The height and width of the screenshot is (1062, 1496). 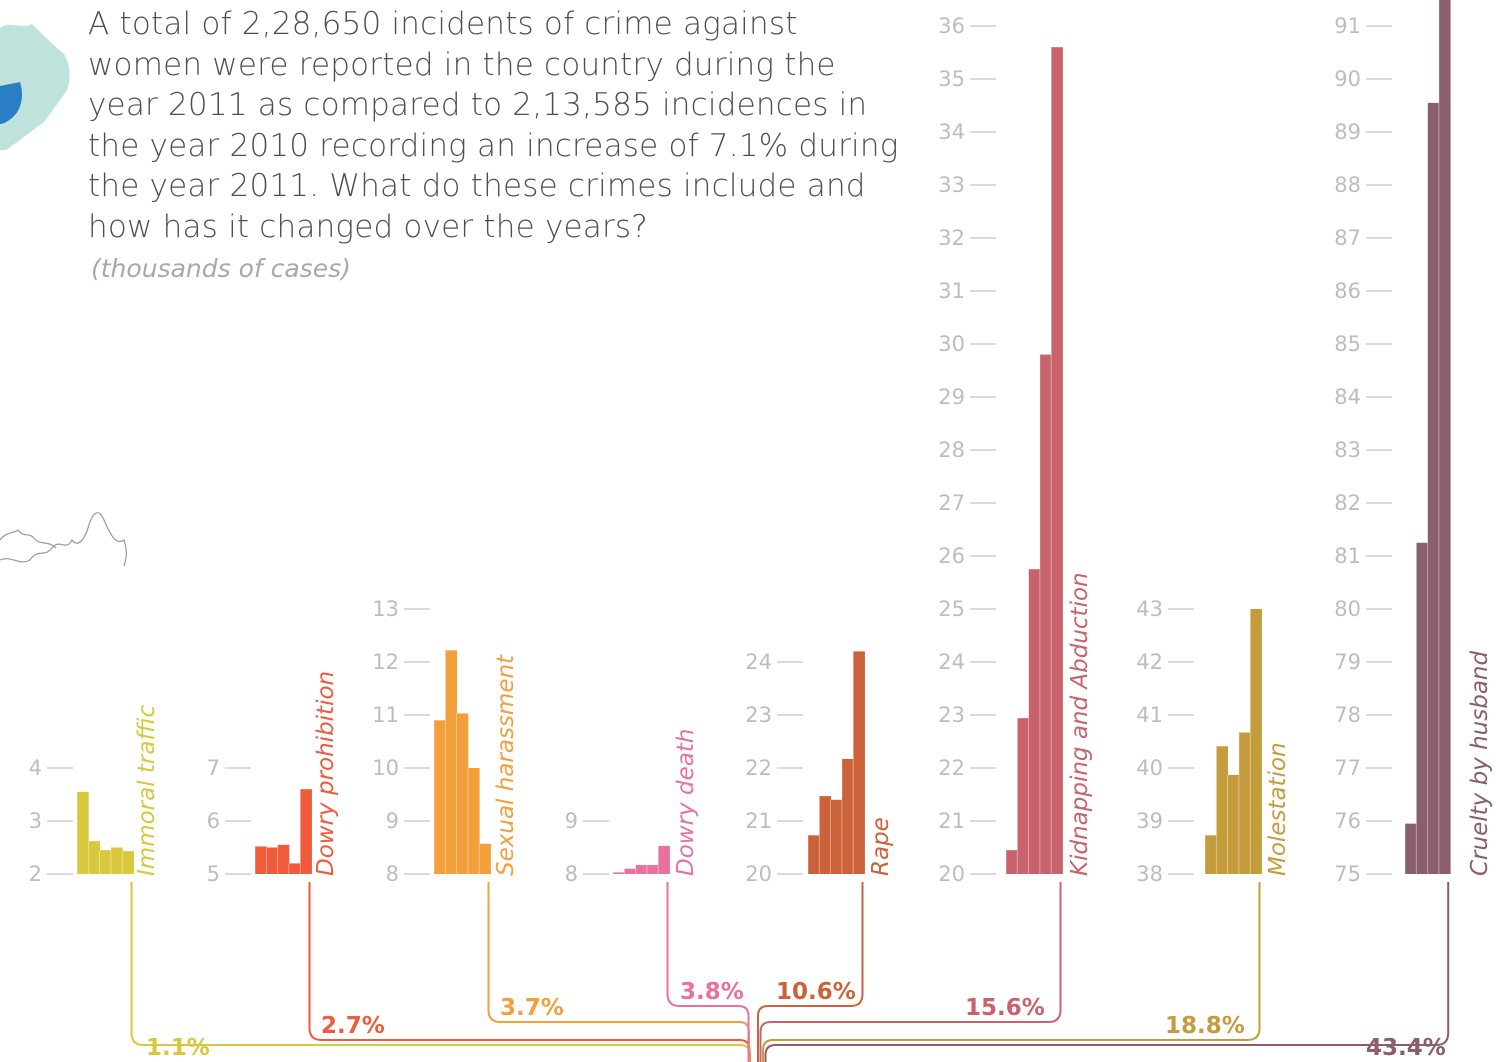 I want to click on connectors, so click(x=790, y=972).